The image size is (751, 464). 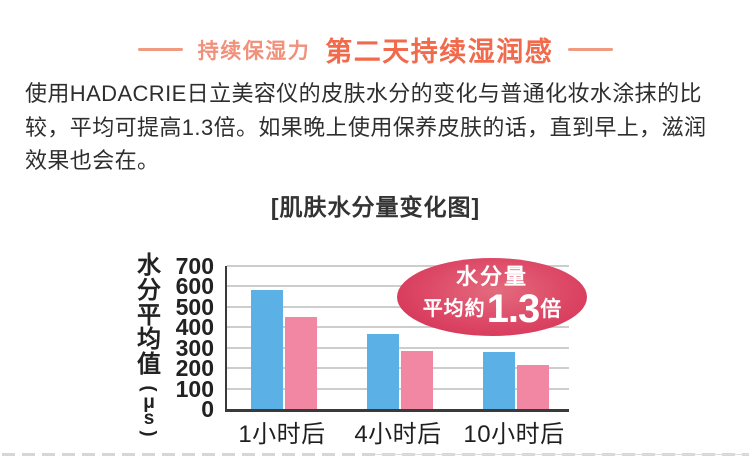 I want to click on y-tick-label: 400, so click(x=194, y=327).